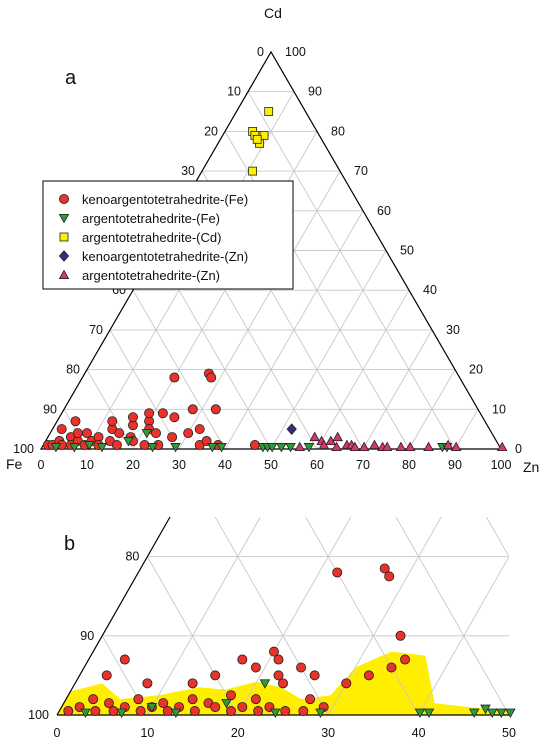 Image resolution: width=550 pixels, height=747 pixels. I want to click on legend-entry: kenoargentotetrahedrite-(Fe), so click(153, 199).